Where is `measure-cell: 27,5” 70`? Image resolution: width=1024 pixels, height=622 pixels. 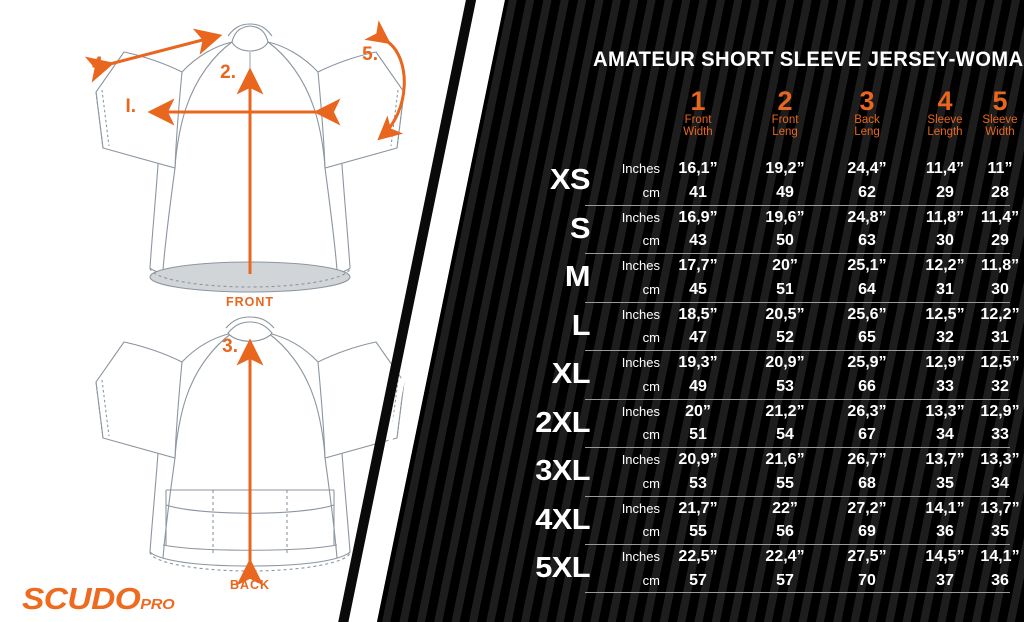 measure-cell: 27,5” 70 is located at coordinates (867, 568).